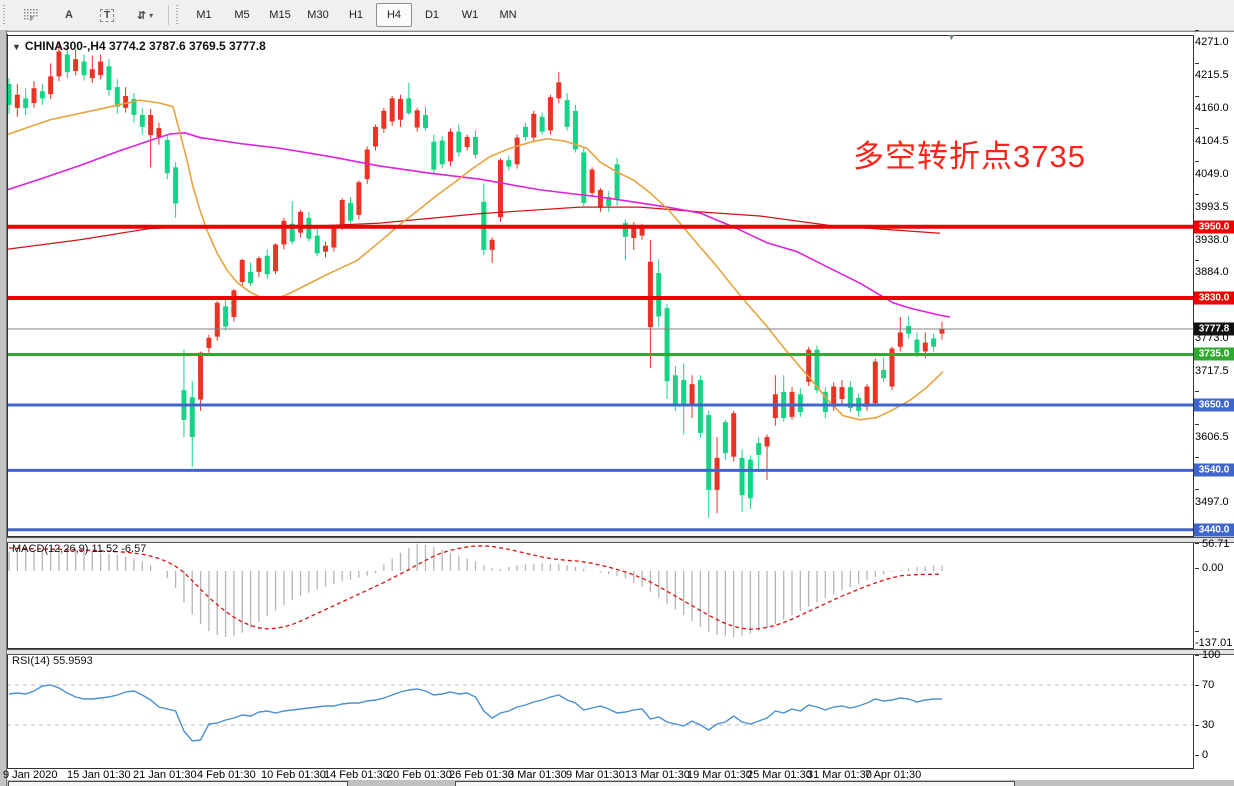 The height and width of the screenshot is (786, 1234). What do you see at coordinates (1214, 405) in the screenshot?
I see `price-badge-3650.0: 3650.0` at bounding box center [1214, 405].